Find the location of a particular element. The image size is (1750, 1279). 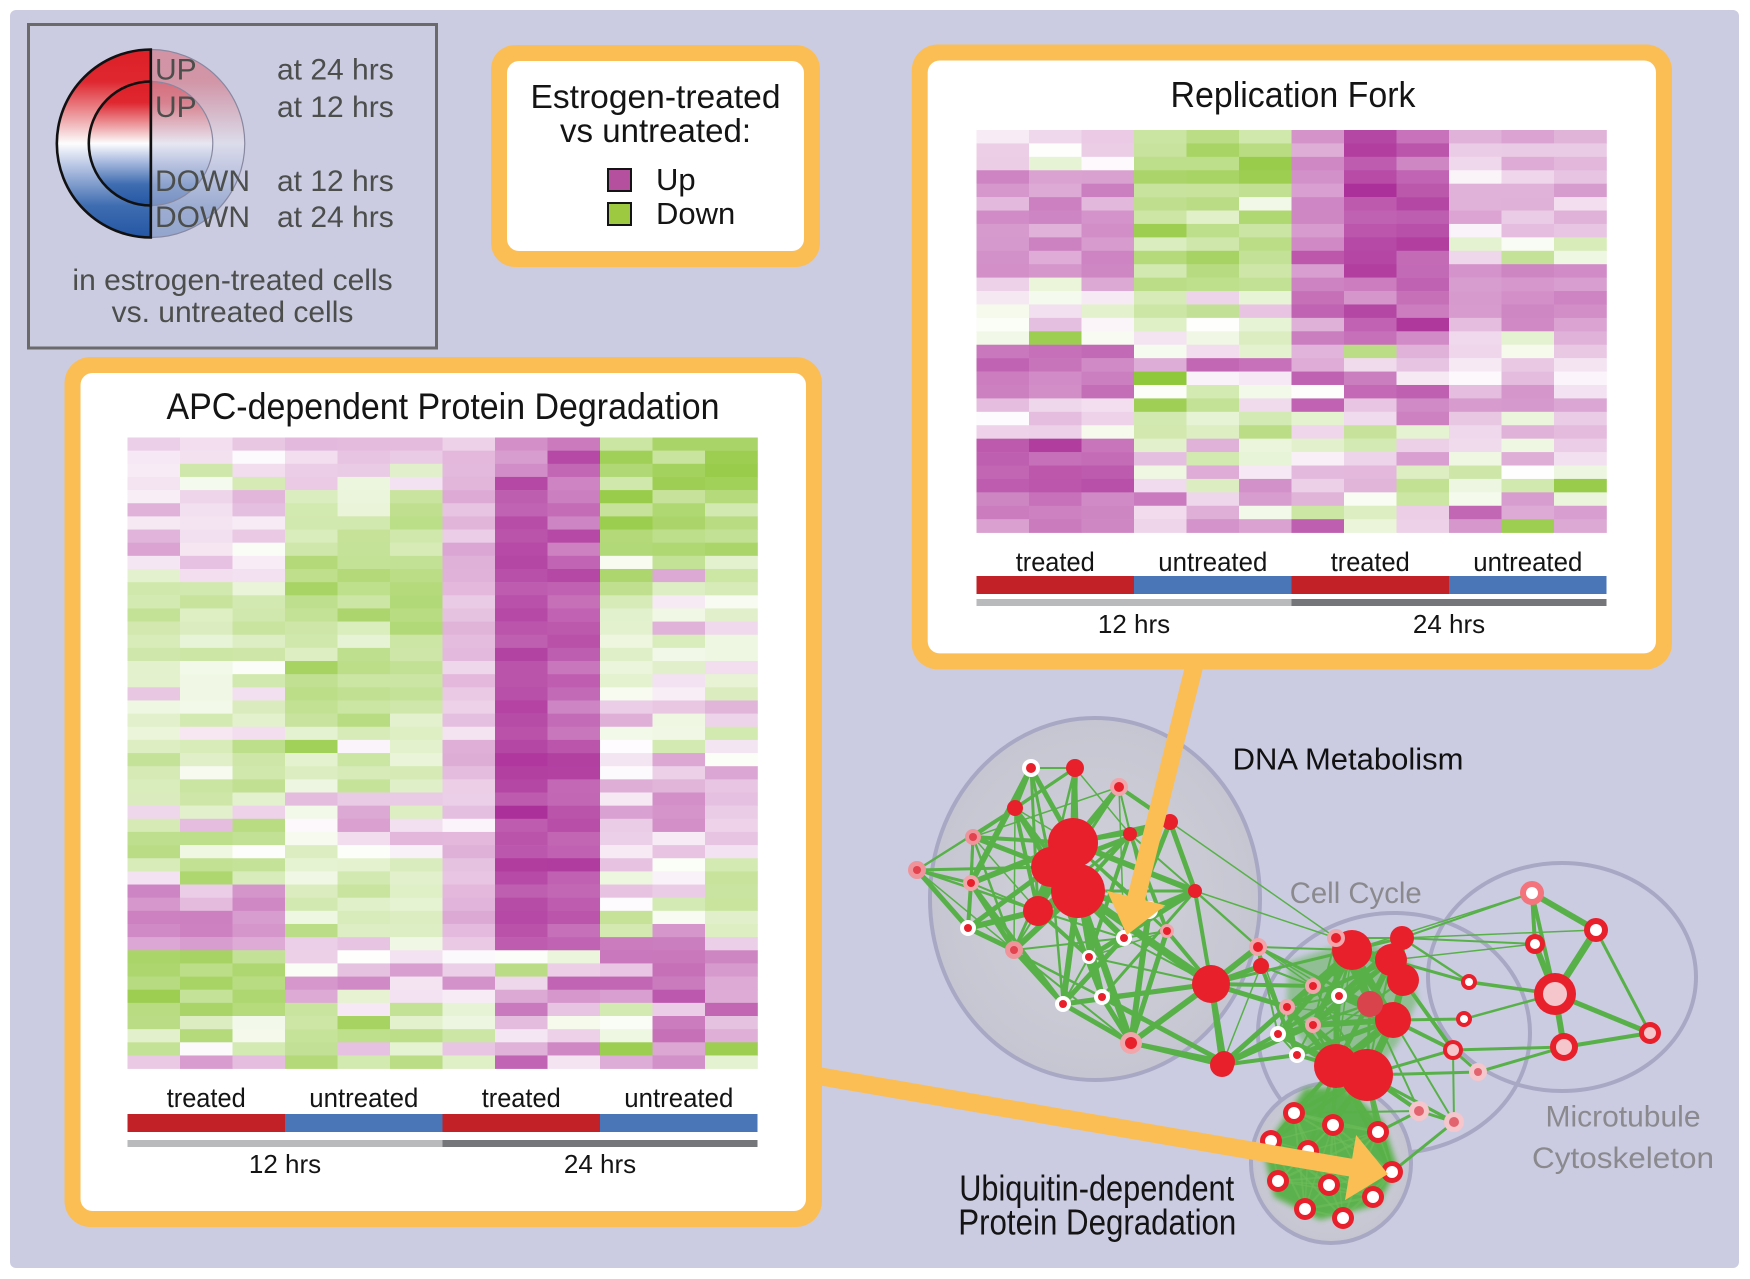

svg-text:APC-dependent Protein Degradat: APC-dependent Protein Degradation is located at coordinates (443, 406).